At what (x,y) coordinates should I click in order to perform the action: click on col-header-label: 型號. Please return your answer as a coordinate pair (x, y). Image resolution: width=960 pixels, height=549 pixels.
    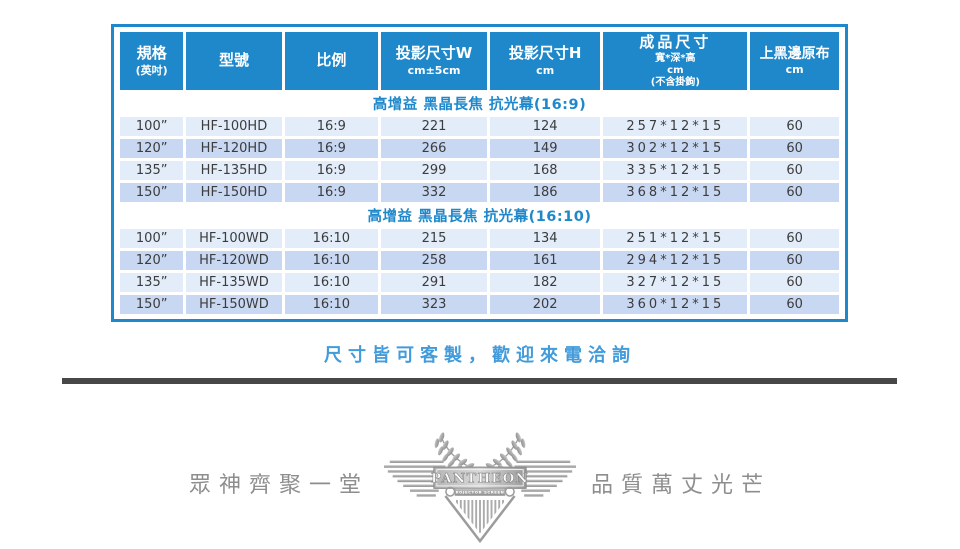
    Looking at the image, I should click on (233, 60).